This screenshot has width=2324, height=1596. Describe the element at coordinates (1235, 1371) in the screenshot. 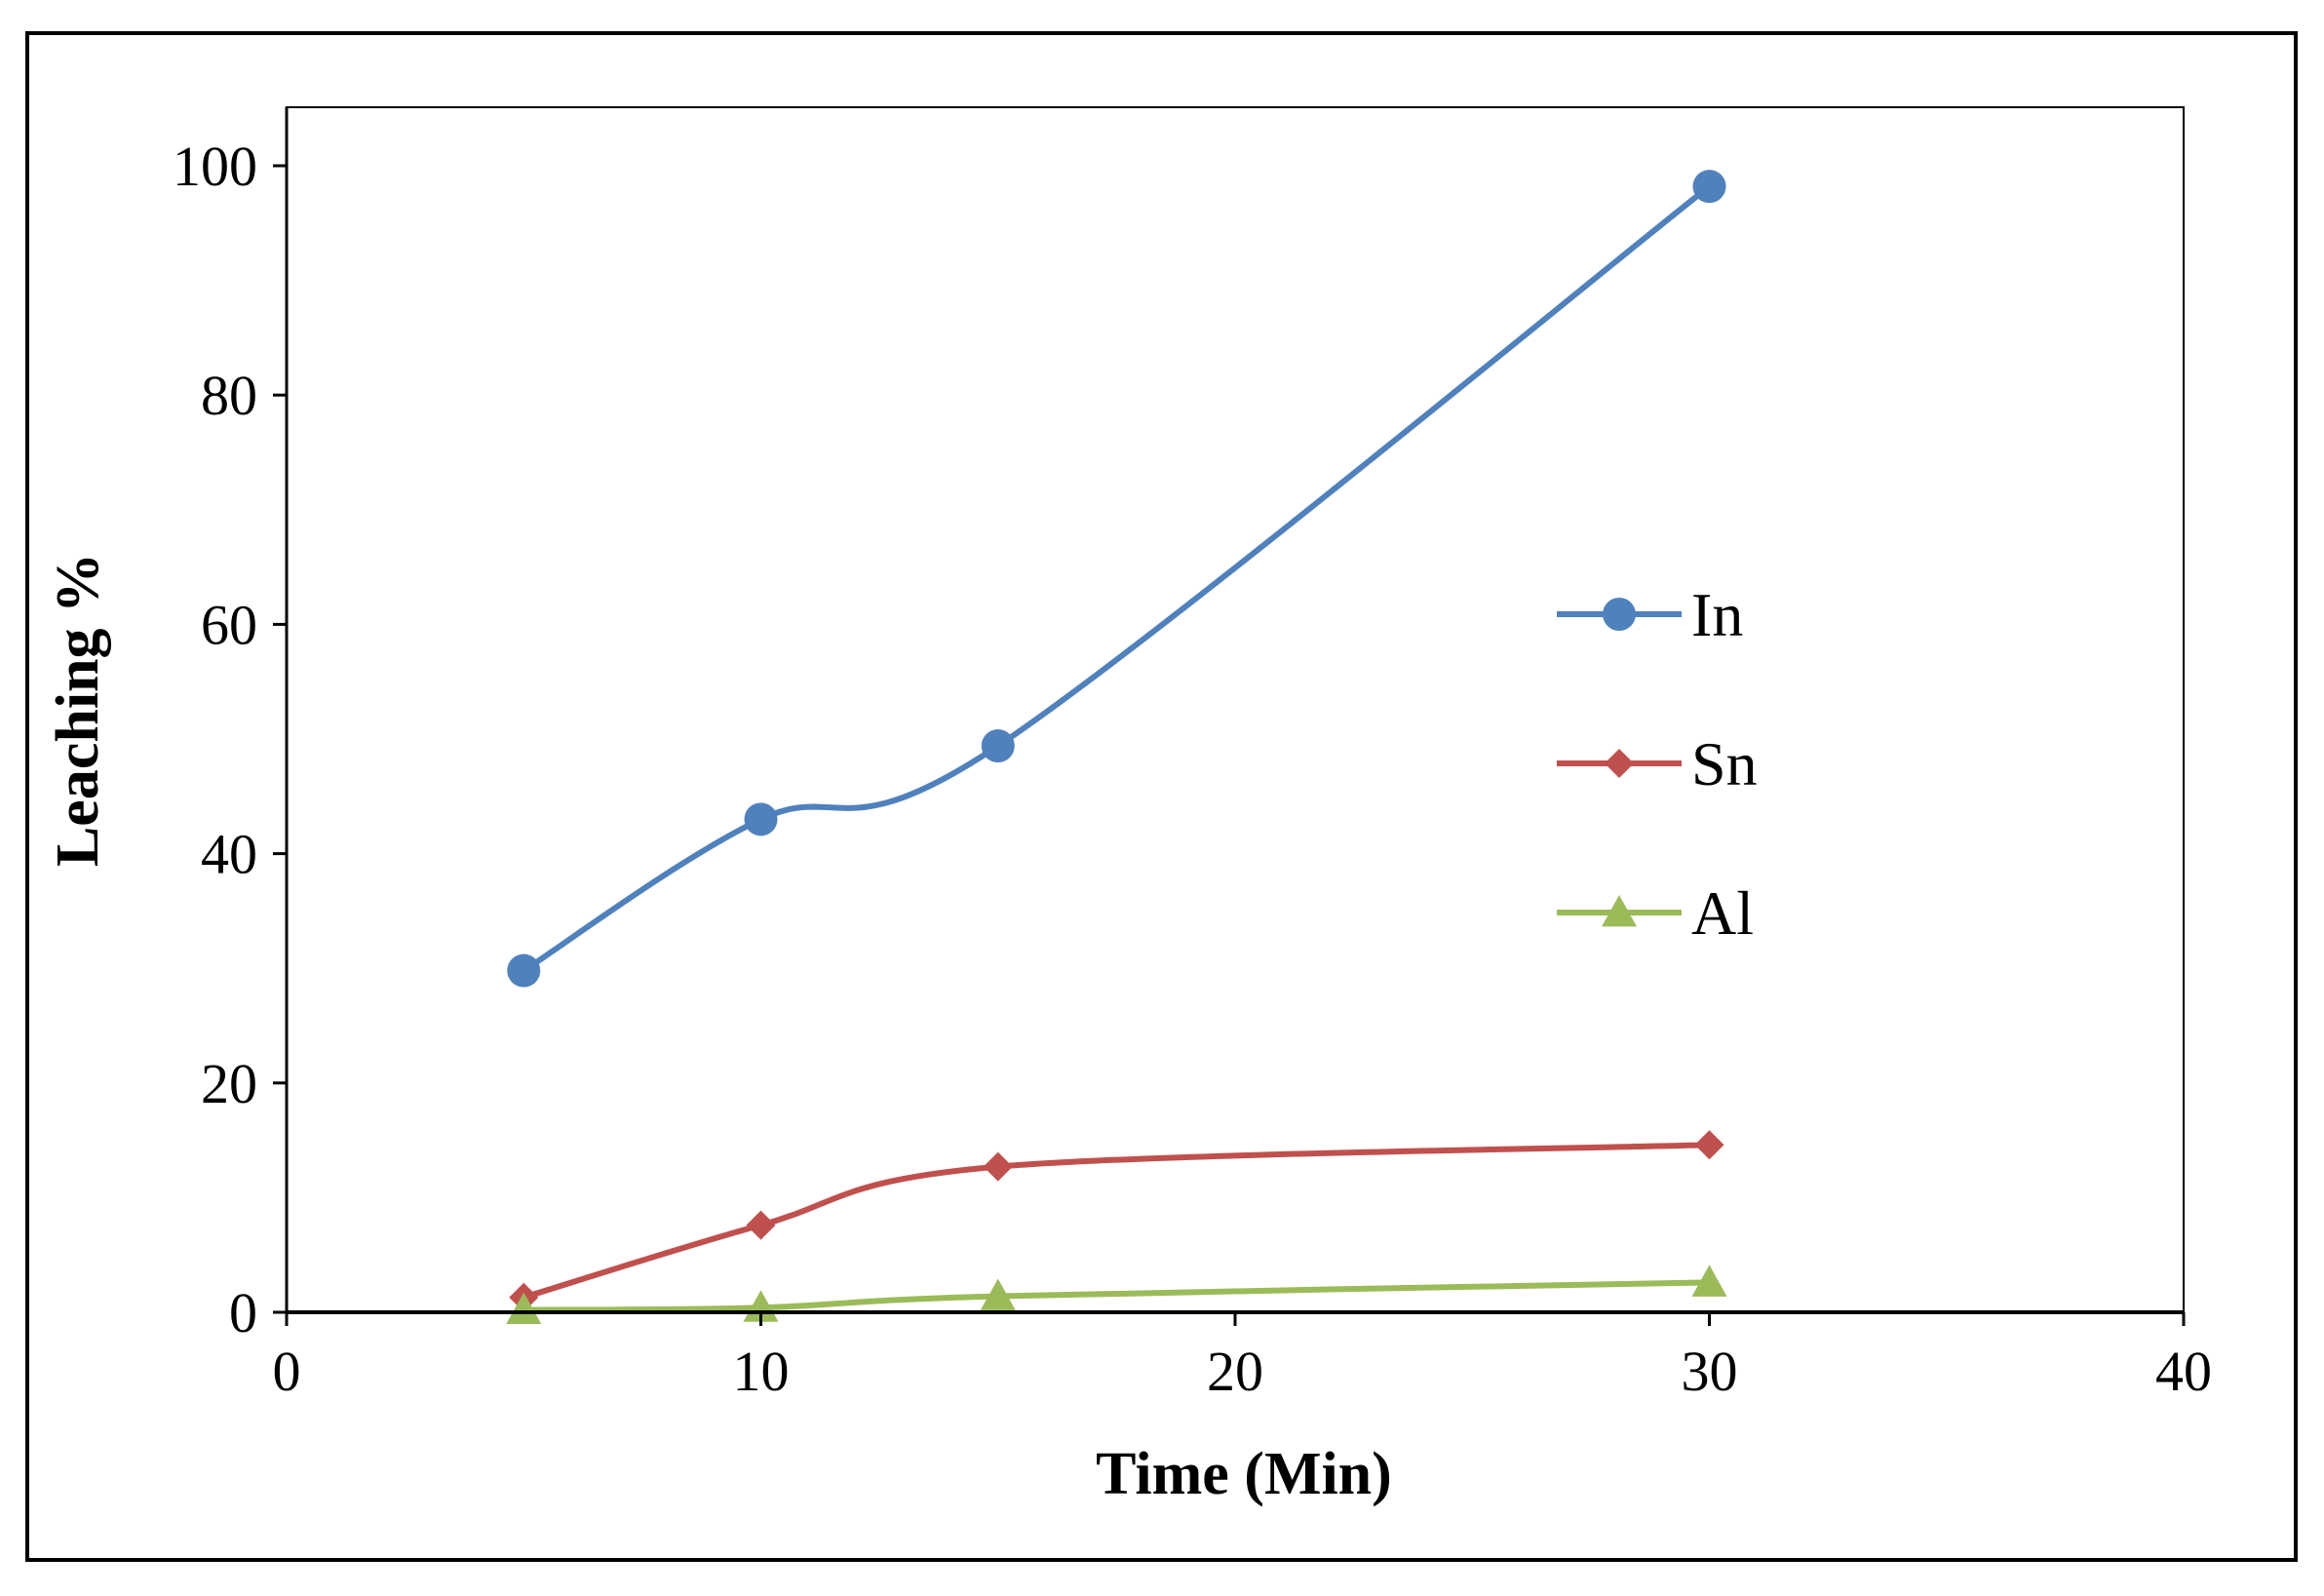

I see `x-tick-label: 20` at that location.